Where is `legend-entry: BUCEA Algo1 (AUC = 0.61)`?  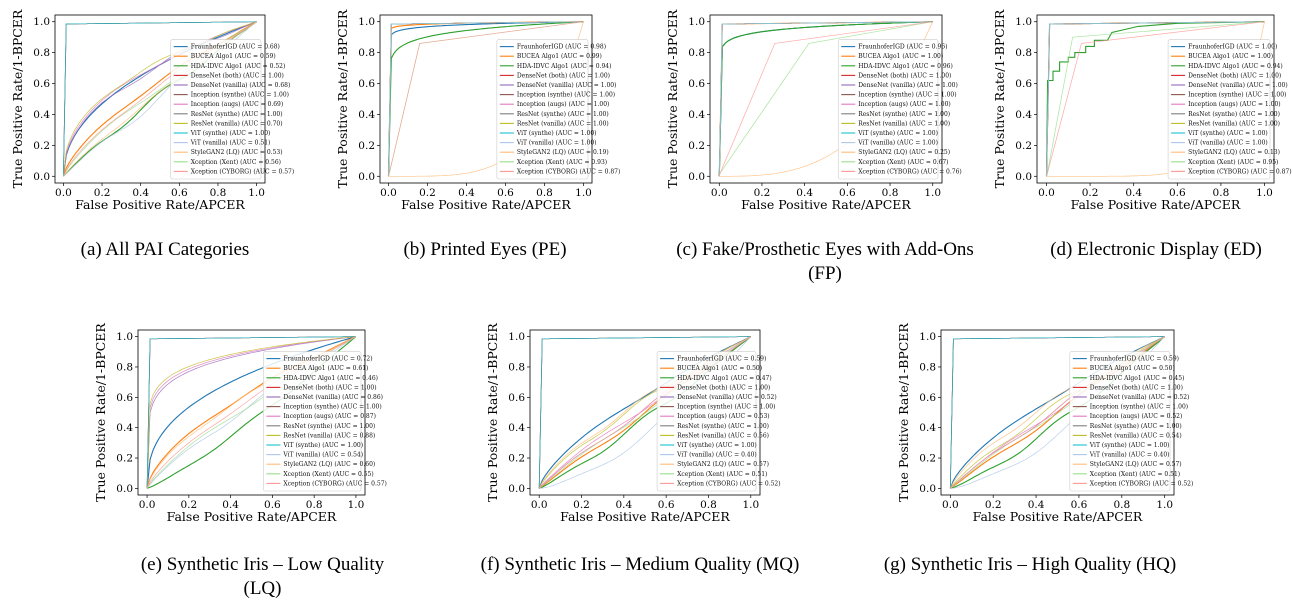
legend-entry: BUCEA Algo1 (AUC = 0.61) is located at coordinates (325, 368).